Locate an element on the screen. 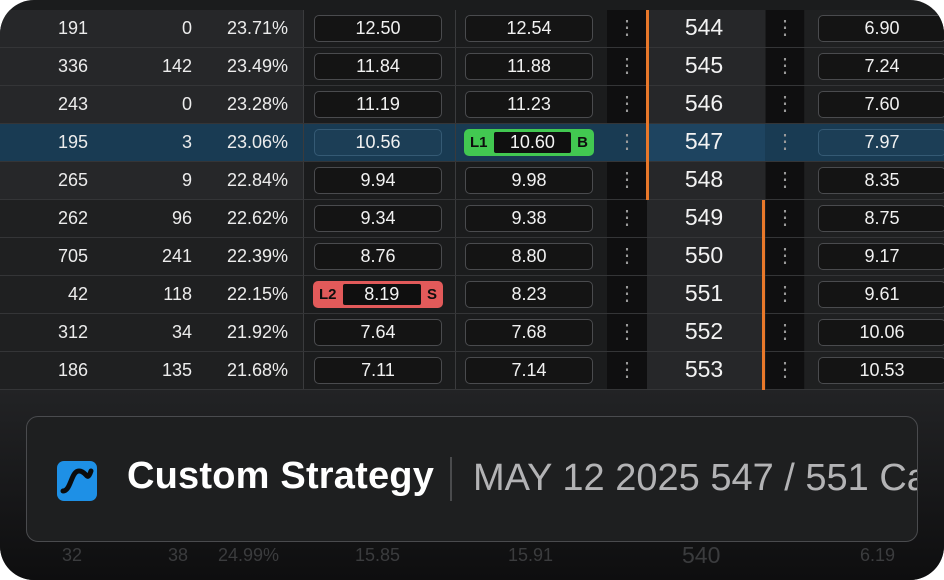  strike-price: 547 is located at coordinates (704, 141).